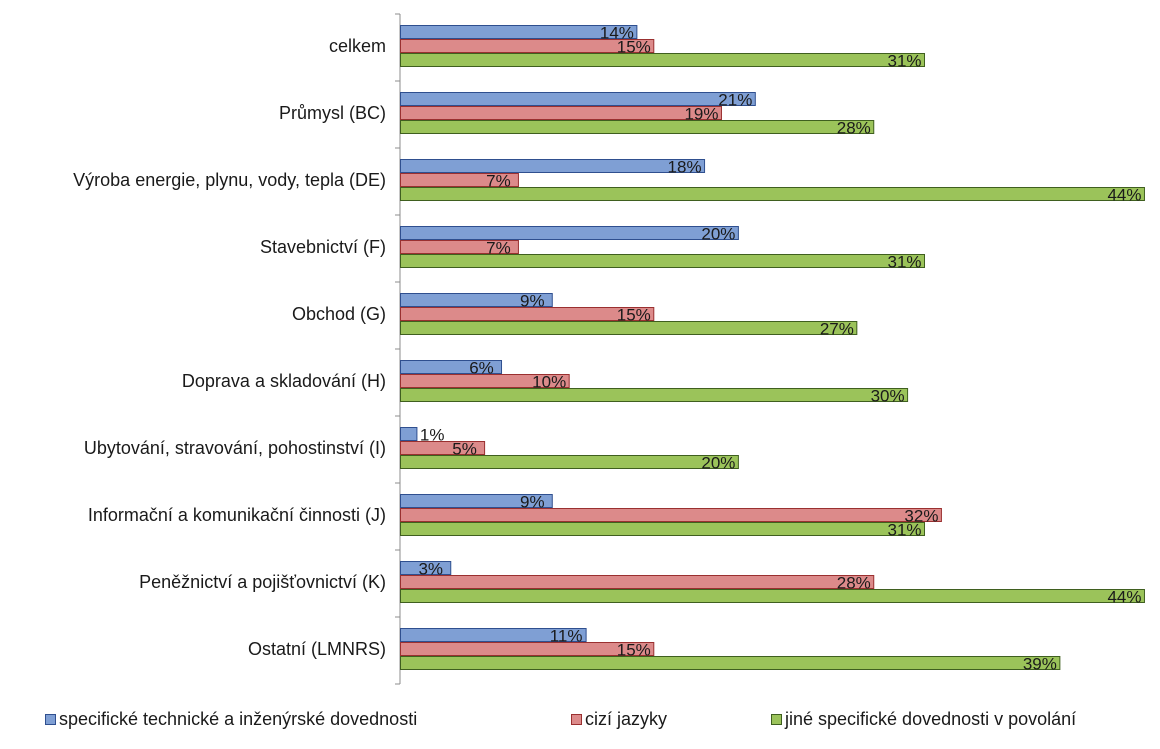 This screenshot has height=749, width=1160. I want to click on data-label-series-1: 14%, so click(617, 33).